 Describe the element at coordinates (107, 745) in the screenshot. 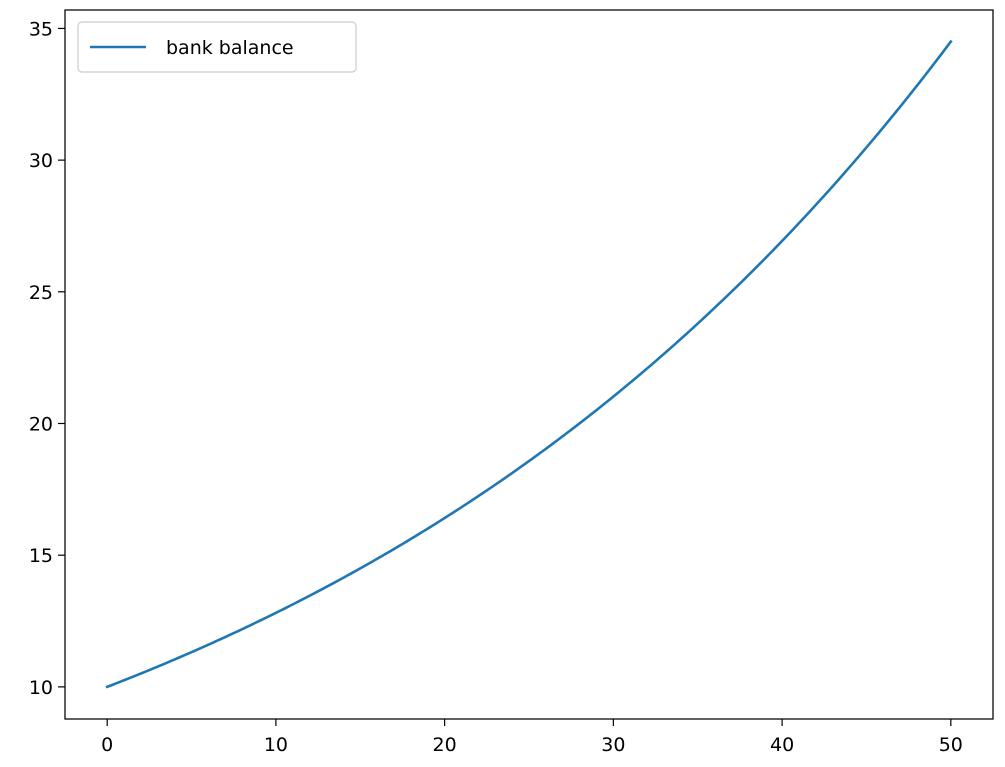

I see `x-tick-label: 0` at that location.